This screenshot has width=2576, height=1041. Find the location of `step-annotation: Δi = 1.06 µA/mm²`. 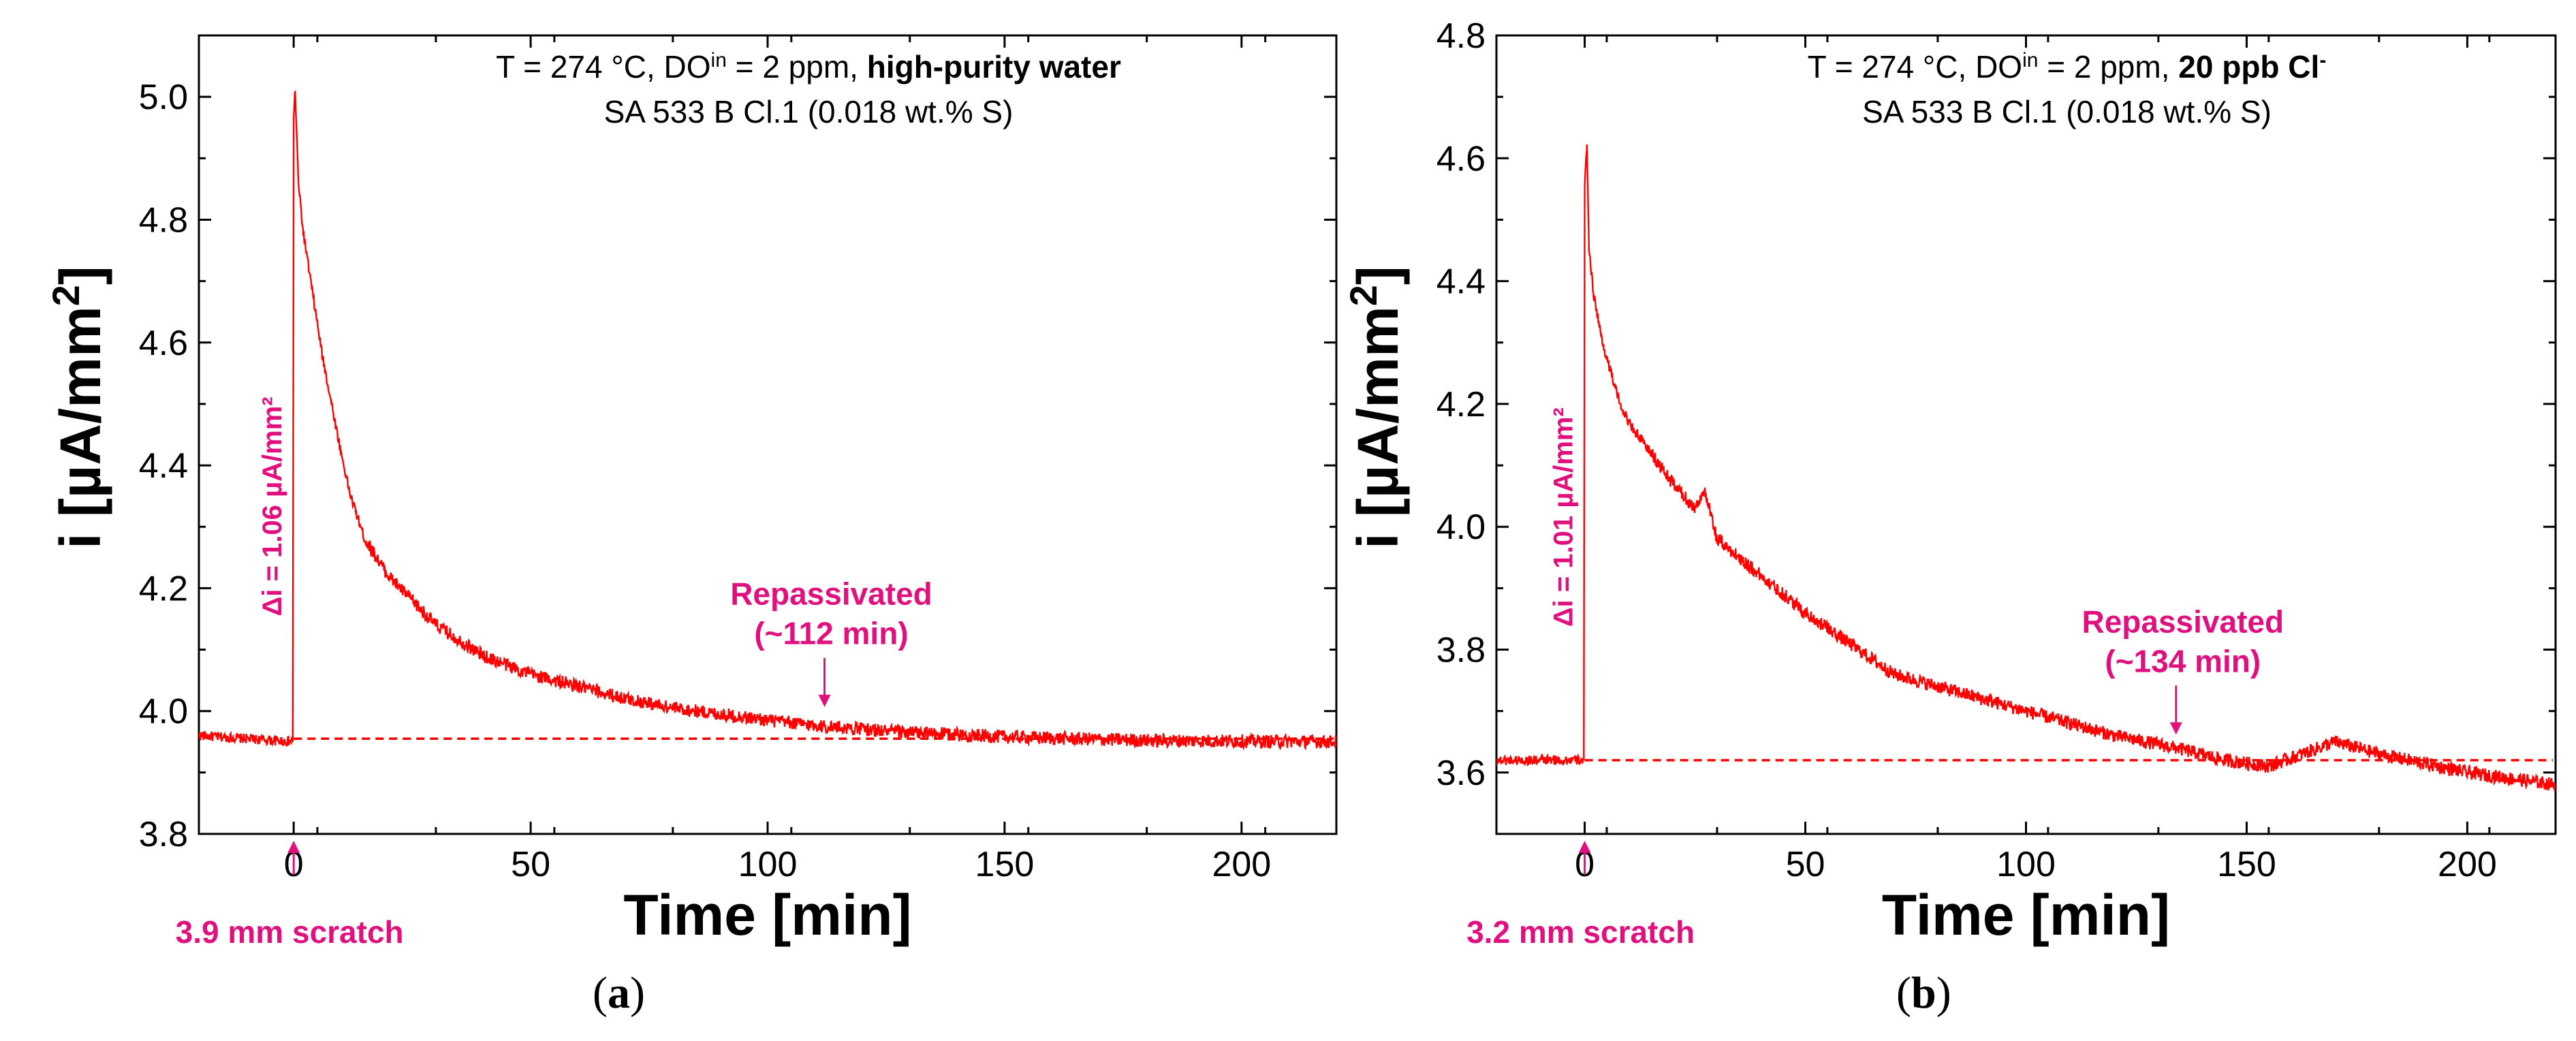

step-annotation: Δi = 1.06 µA/mm² is located at coordinates (272, 506).